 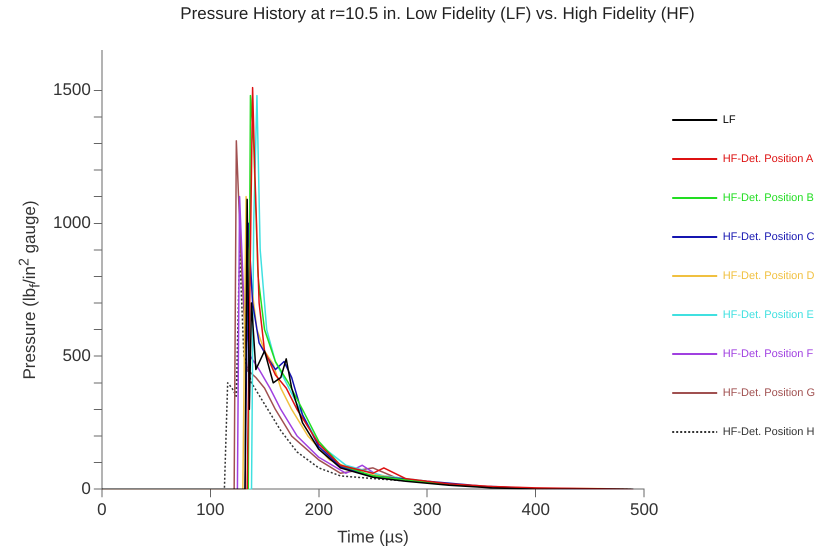 What do you see at coordinates (536, 510) in the screenshot?
I see `x-tick-label: 400` at bounding box center [536, 510].